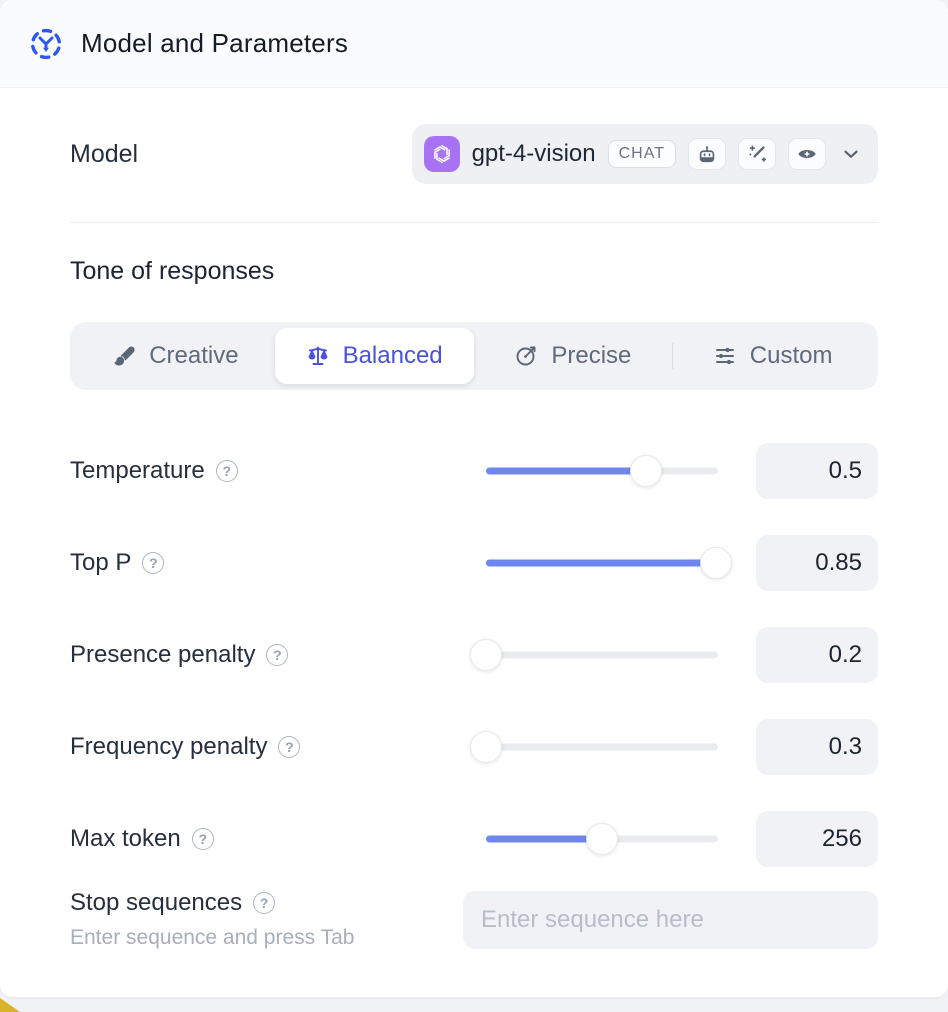  I want to click on stop-sequences-hint: Enter sequence and press Tab, so click(212, 937).